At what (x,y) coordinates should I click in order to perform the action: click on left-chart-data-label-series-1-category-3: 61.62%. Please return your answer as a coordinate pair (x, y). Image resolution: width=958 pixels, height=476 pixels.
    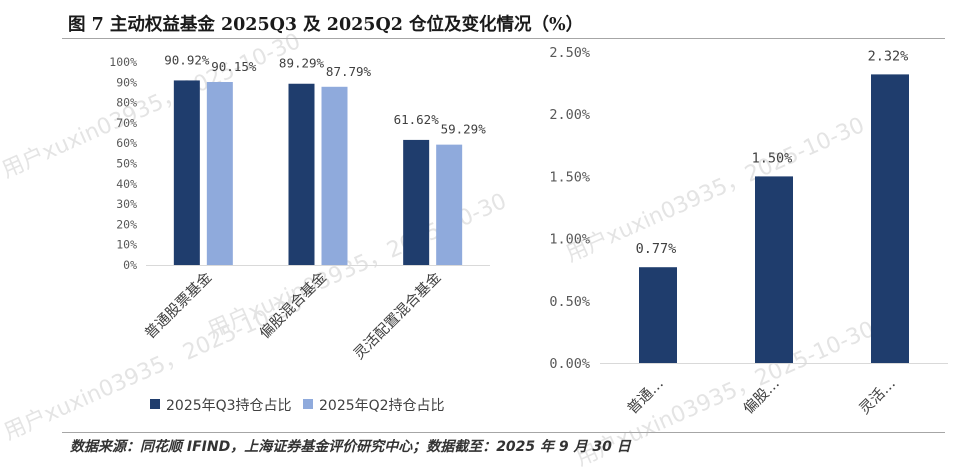
    Looking at the image, I should click on (417, 119).